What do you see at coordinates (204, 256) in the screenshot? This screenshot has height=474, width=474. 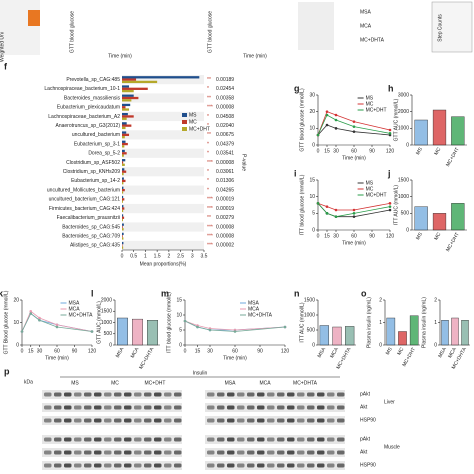 I see `x-tick-label: 3.5` at bounding box center [204, 256].